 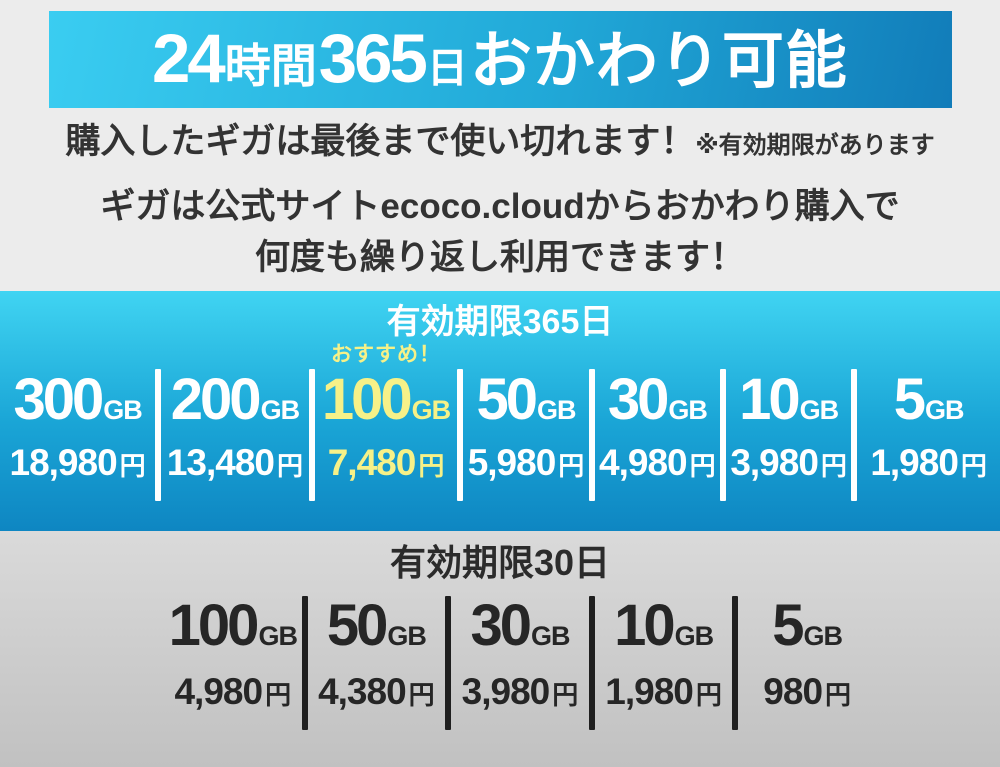 What do you see at coordinates (500, 206) in the screenshot?
I see `intro-line2: ギガは公式サイトecoco.cloudからおかわり購入で` at bounding box center [500, 206].